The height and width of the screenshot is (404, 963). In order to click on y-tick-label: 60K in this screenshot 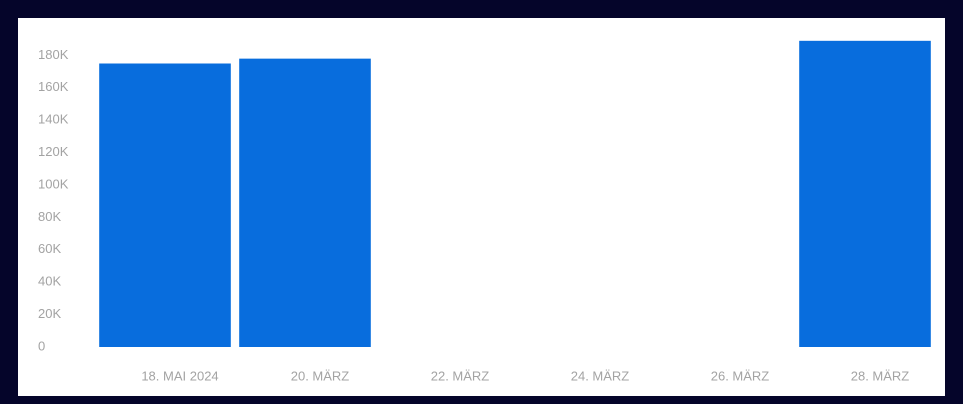, I will do `click(49, 248)`.